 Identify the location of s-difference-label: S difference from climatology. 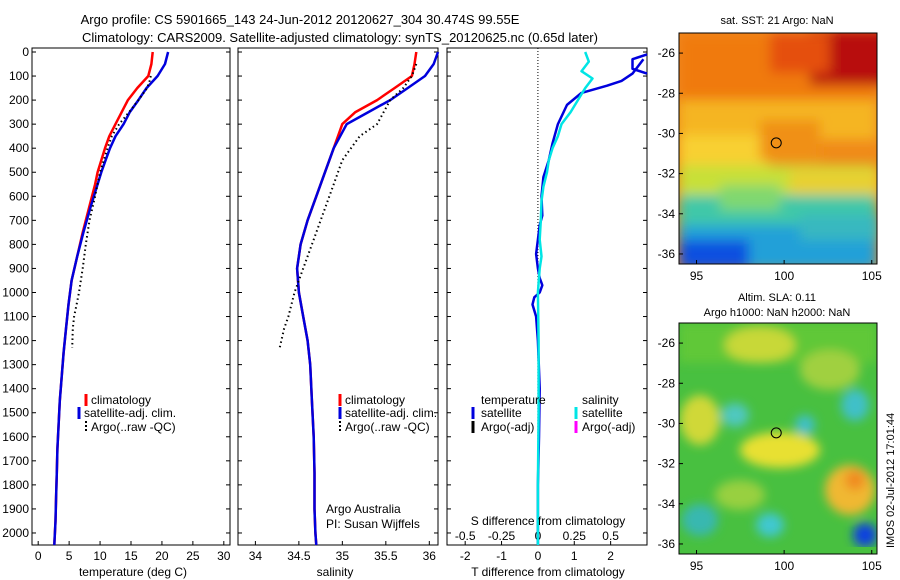
(548, 521).